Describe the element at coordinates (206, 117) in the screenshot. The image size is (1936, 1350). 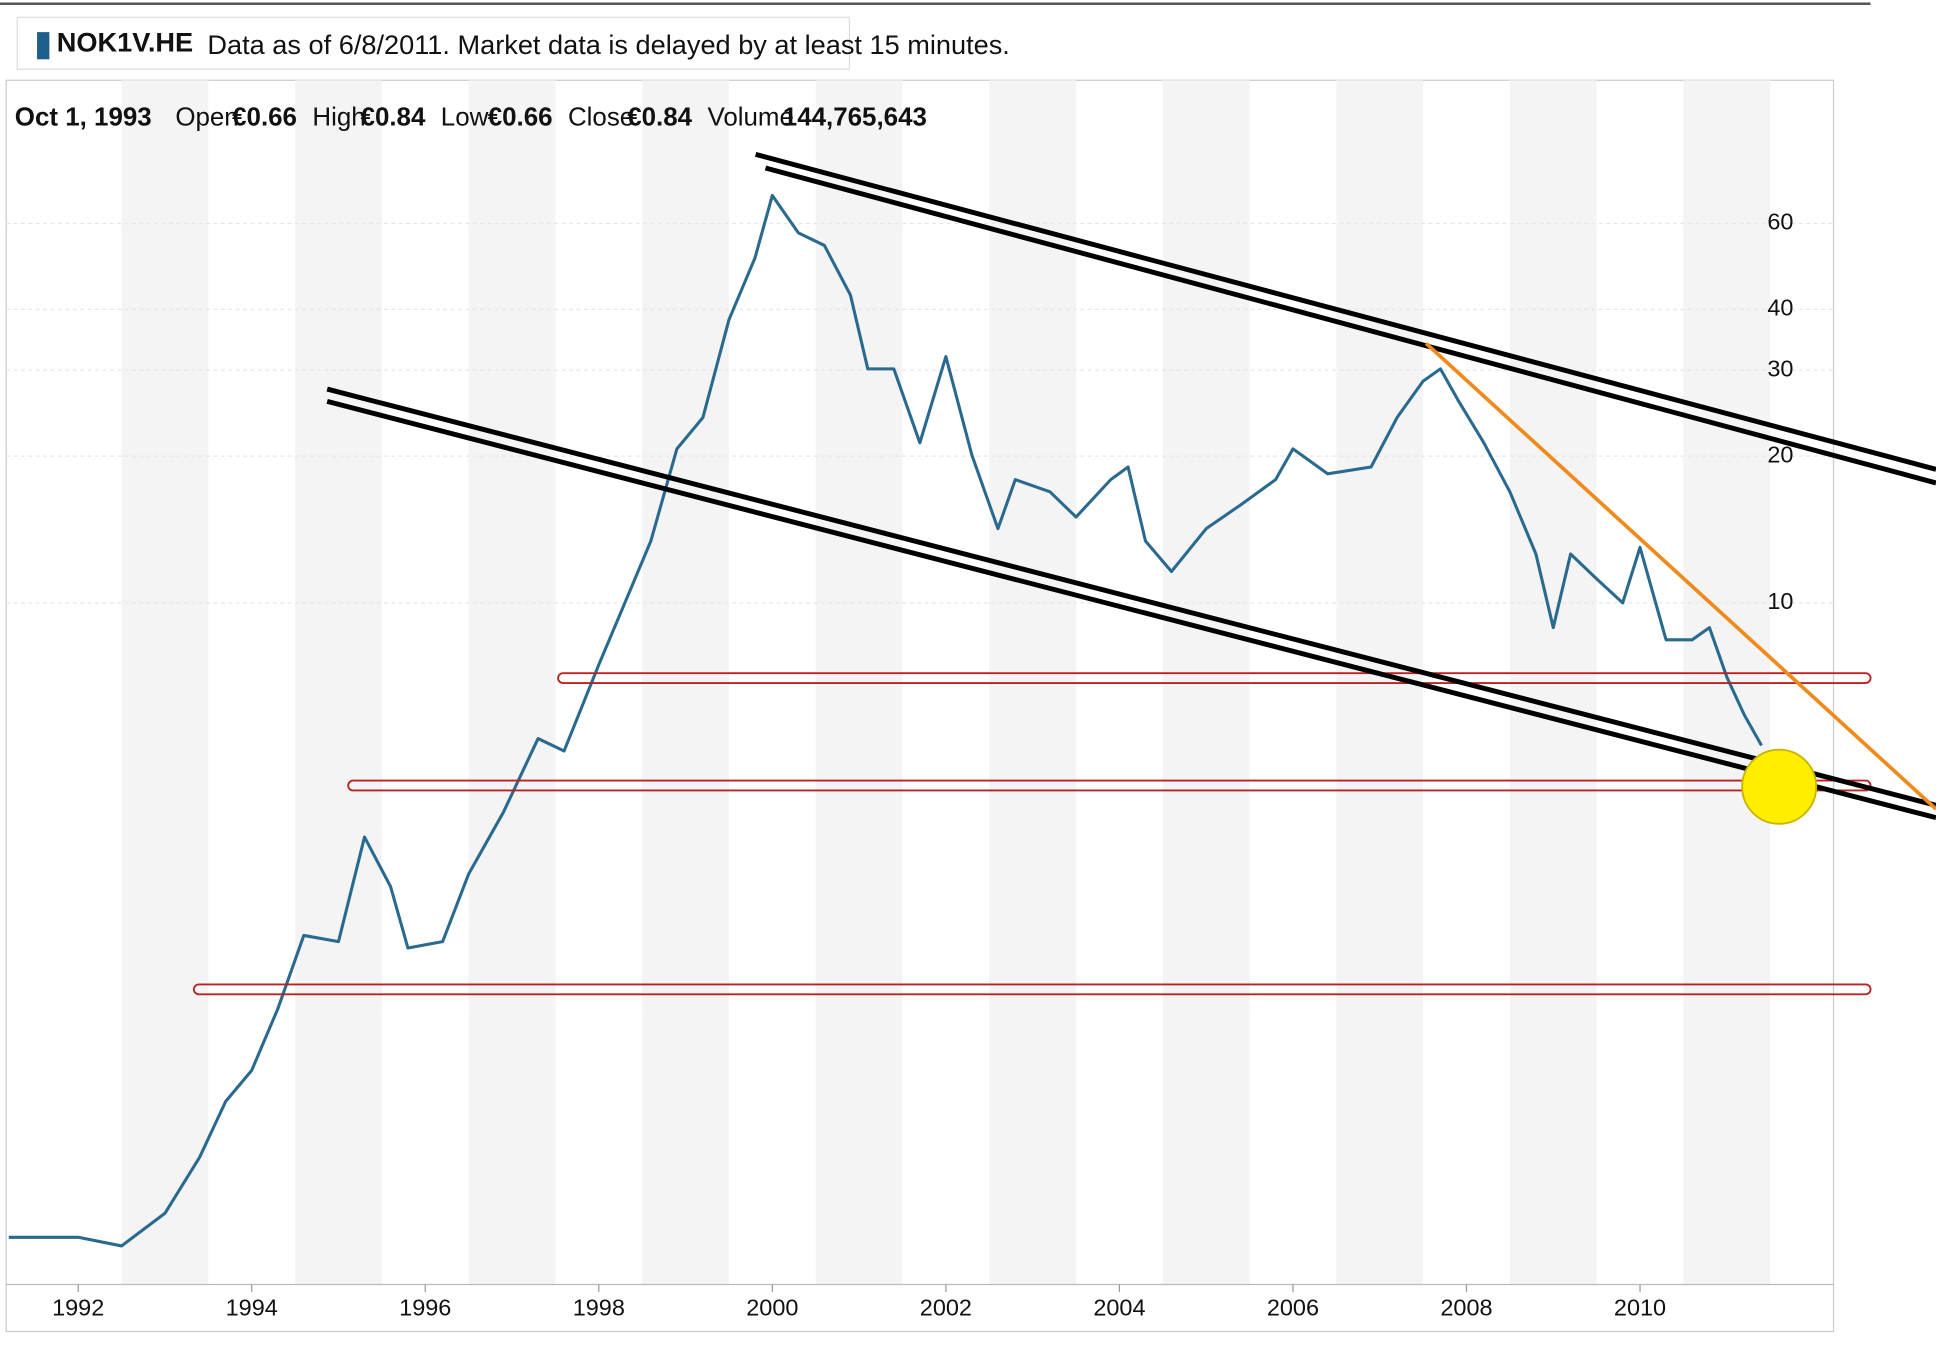
I see `info-label: Open` at that location.